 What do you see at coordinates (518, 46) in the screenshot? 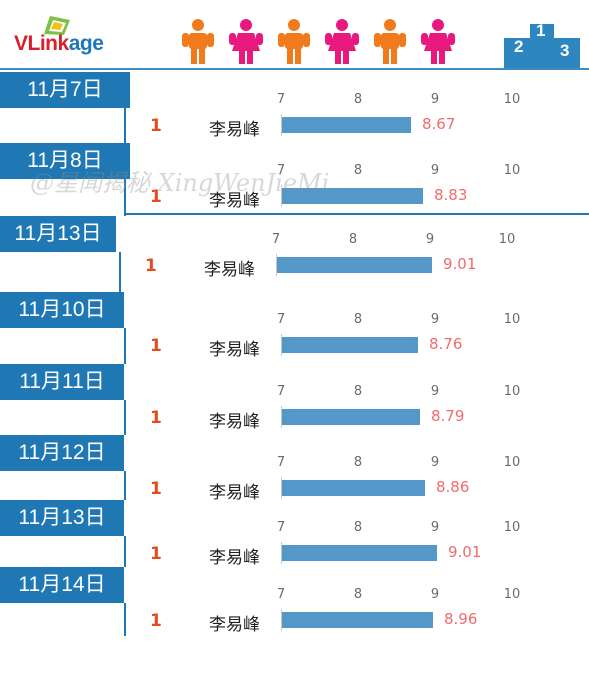
I see `svg-text: 2` at bounding box center [518, 46].